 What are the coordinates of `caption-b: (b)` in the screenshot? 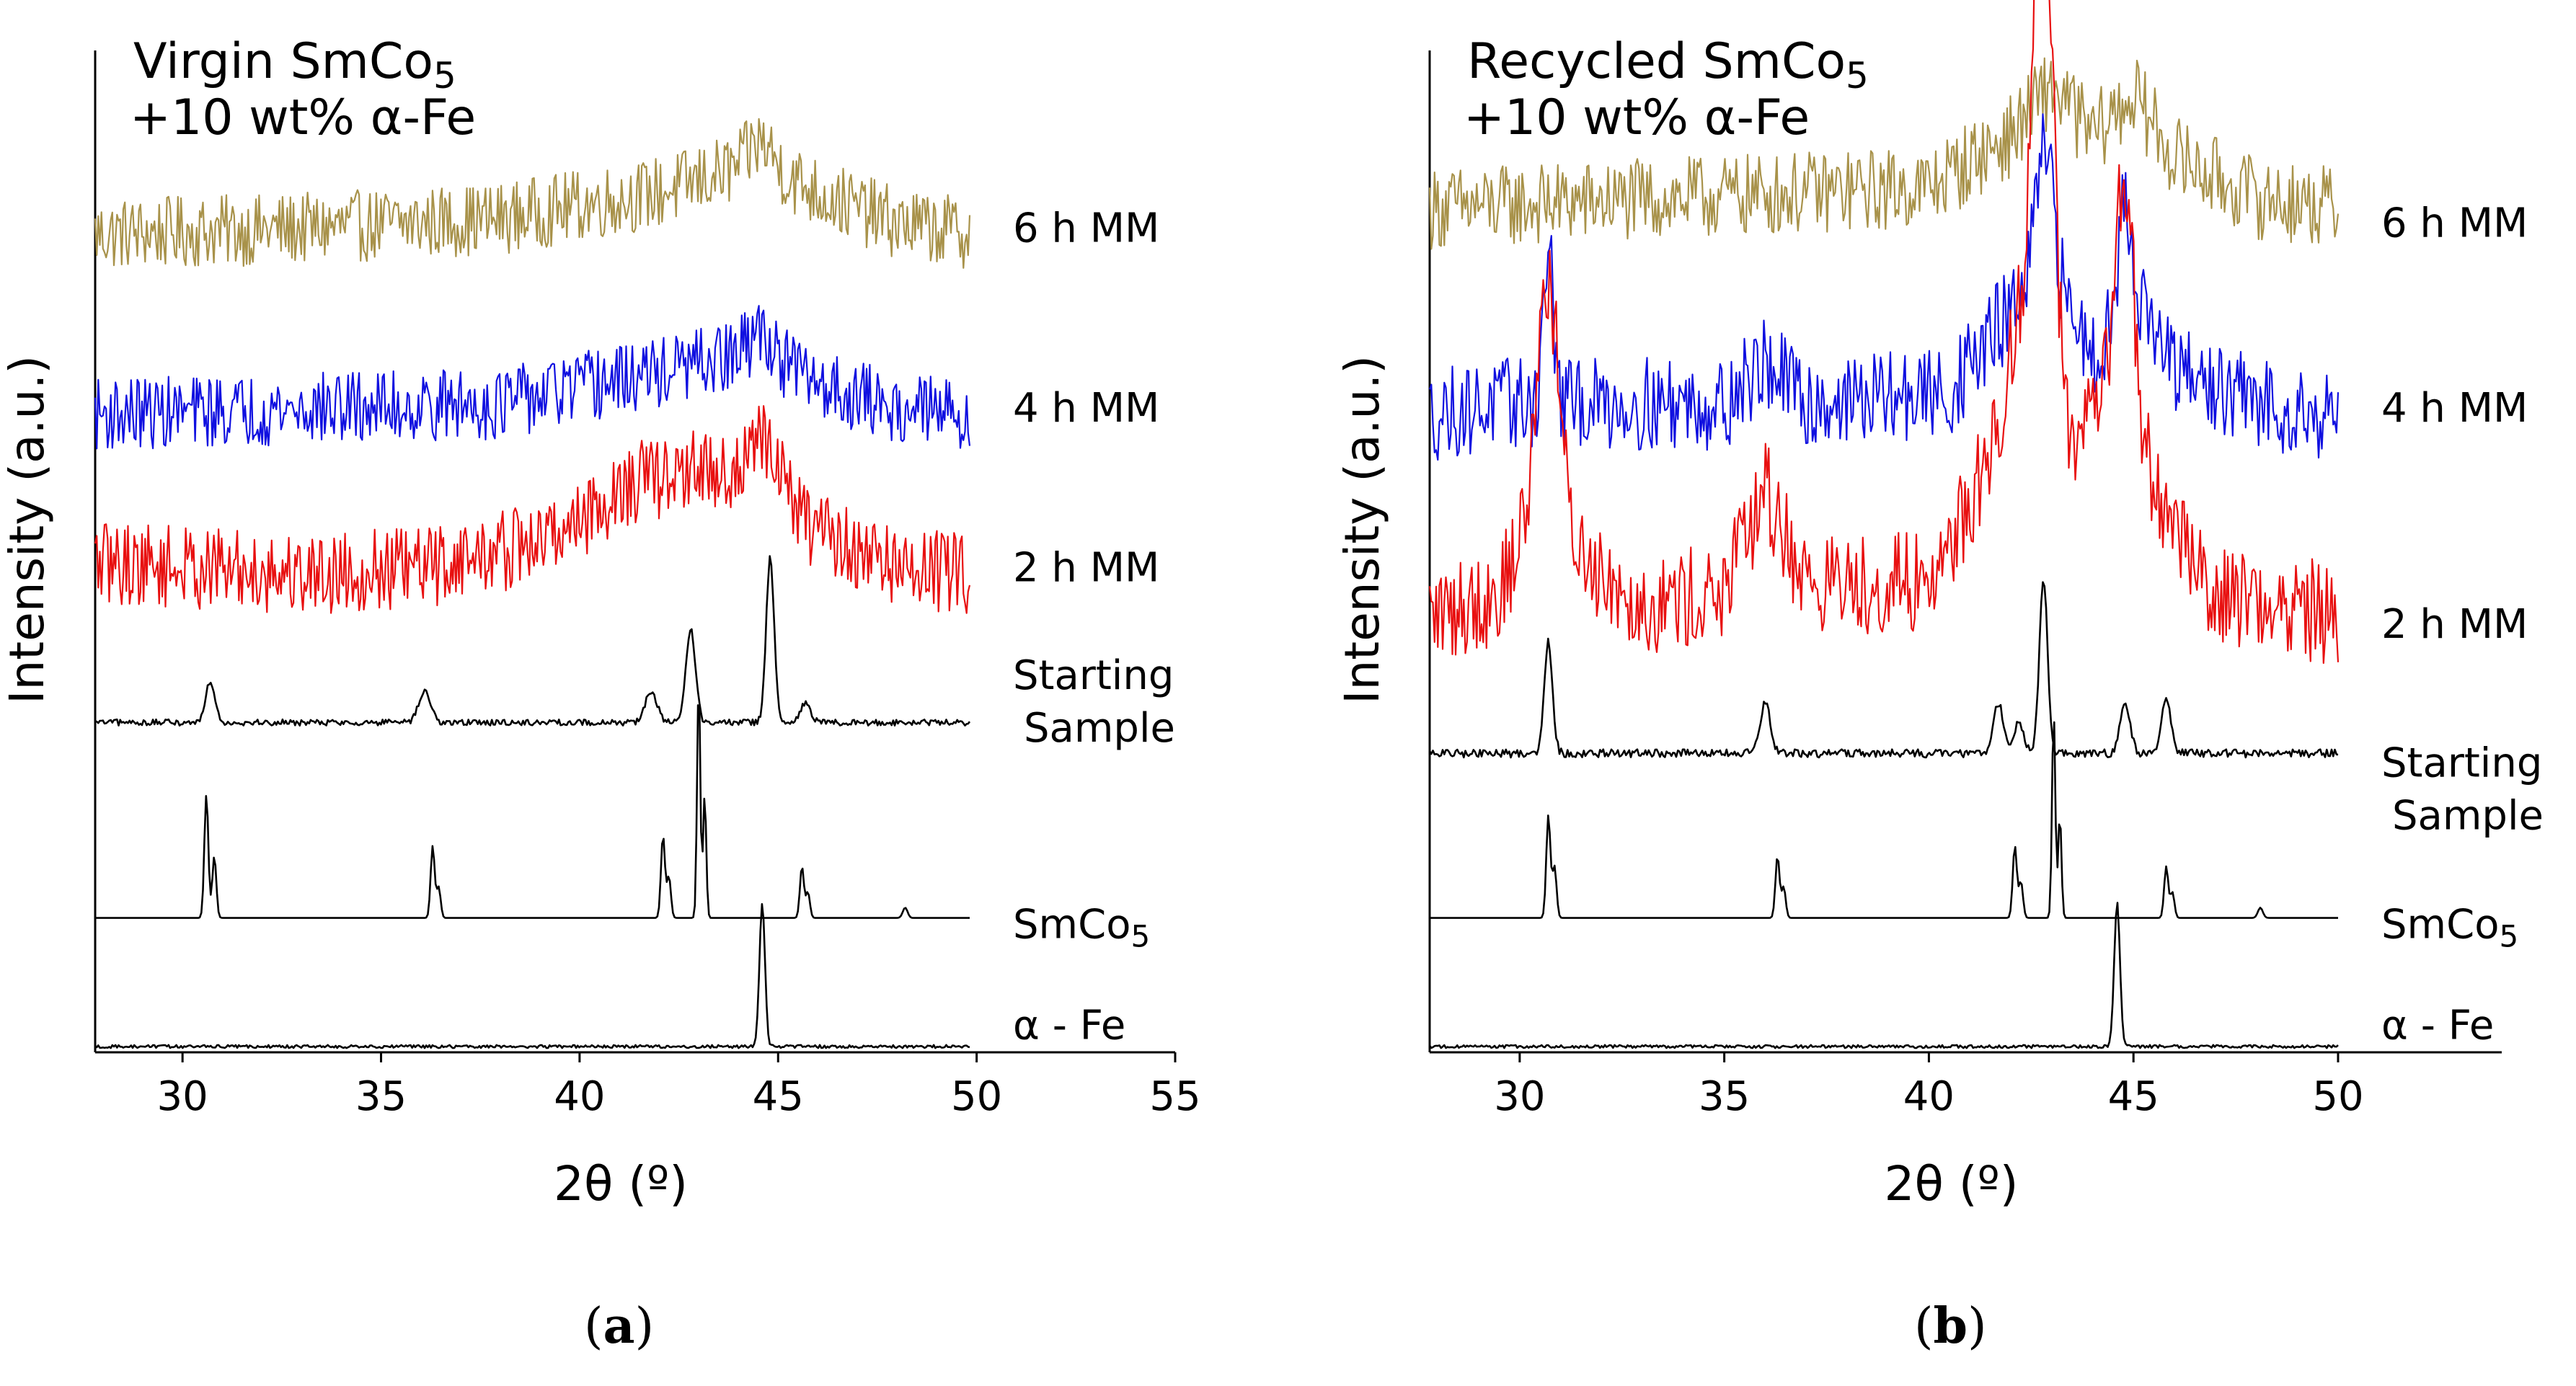 It's located at (1950, 1326).